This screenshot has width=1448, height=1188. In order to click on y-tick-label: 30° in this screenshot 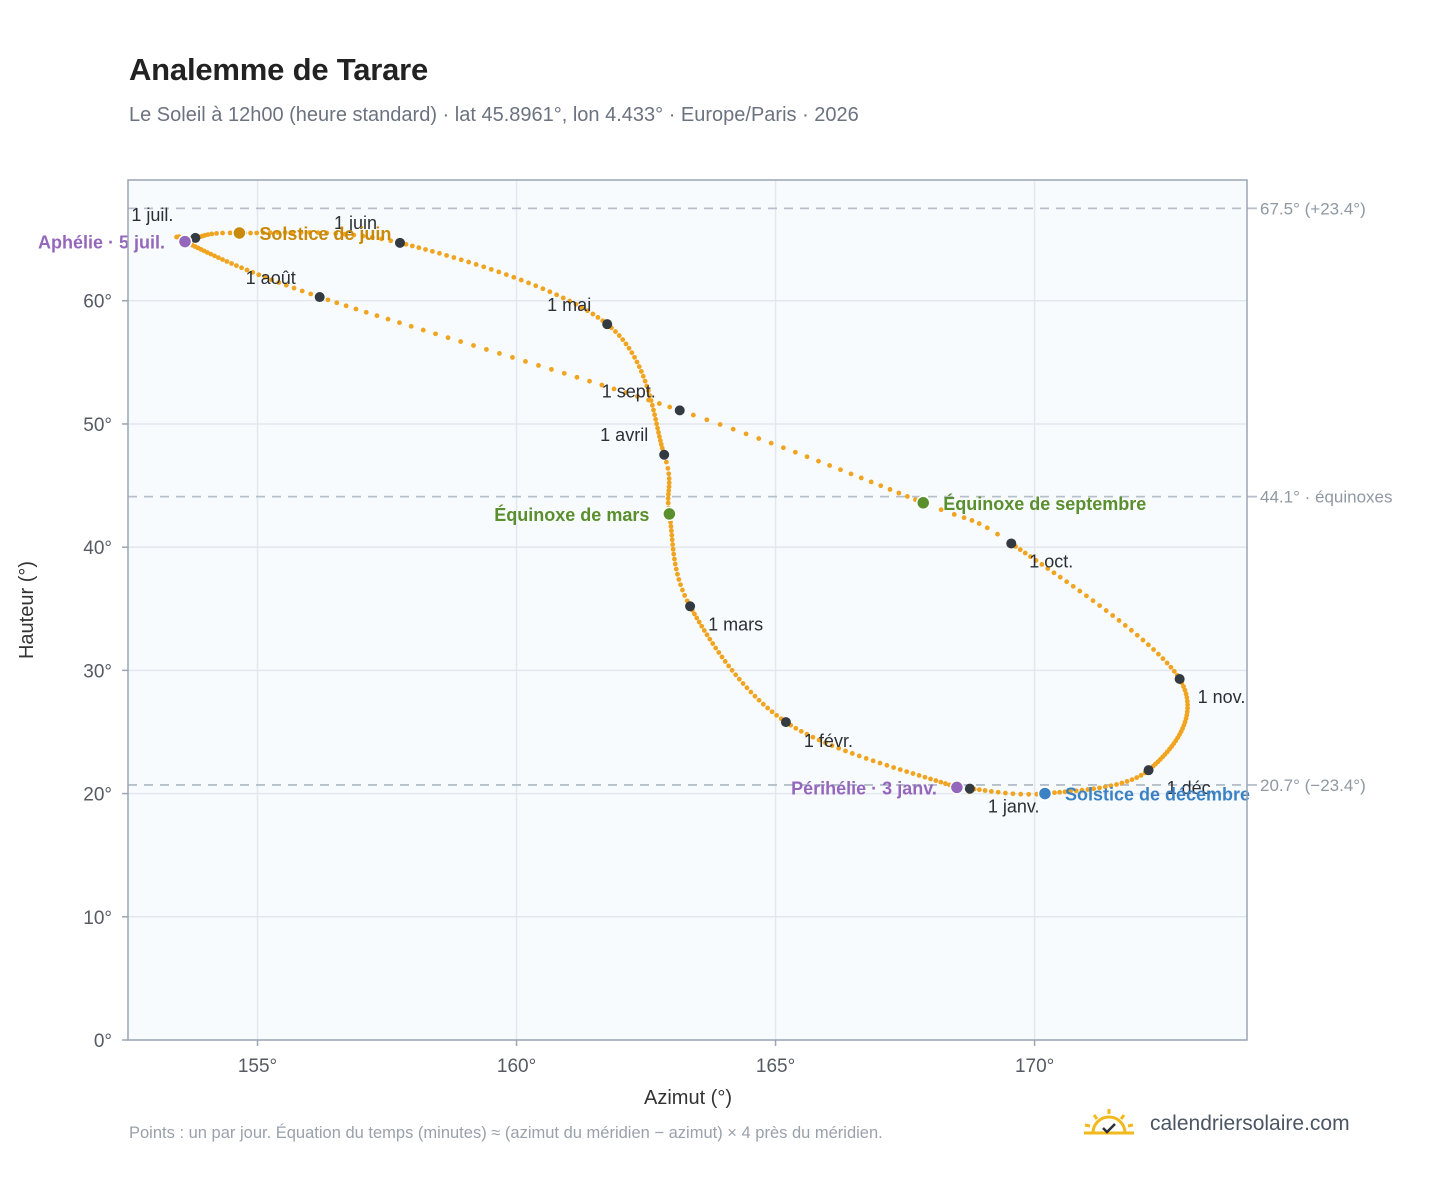, I will do `click(97, 671)`.